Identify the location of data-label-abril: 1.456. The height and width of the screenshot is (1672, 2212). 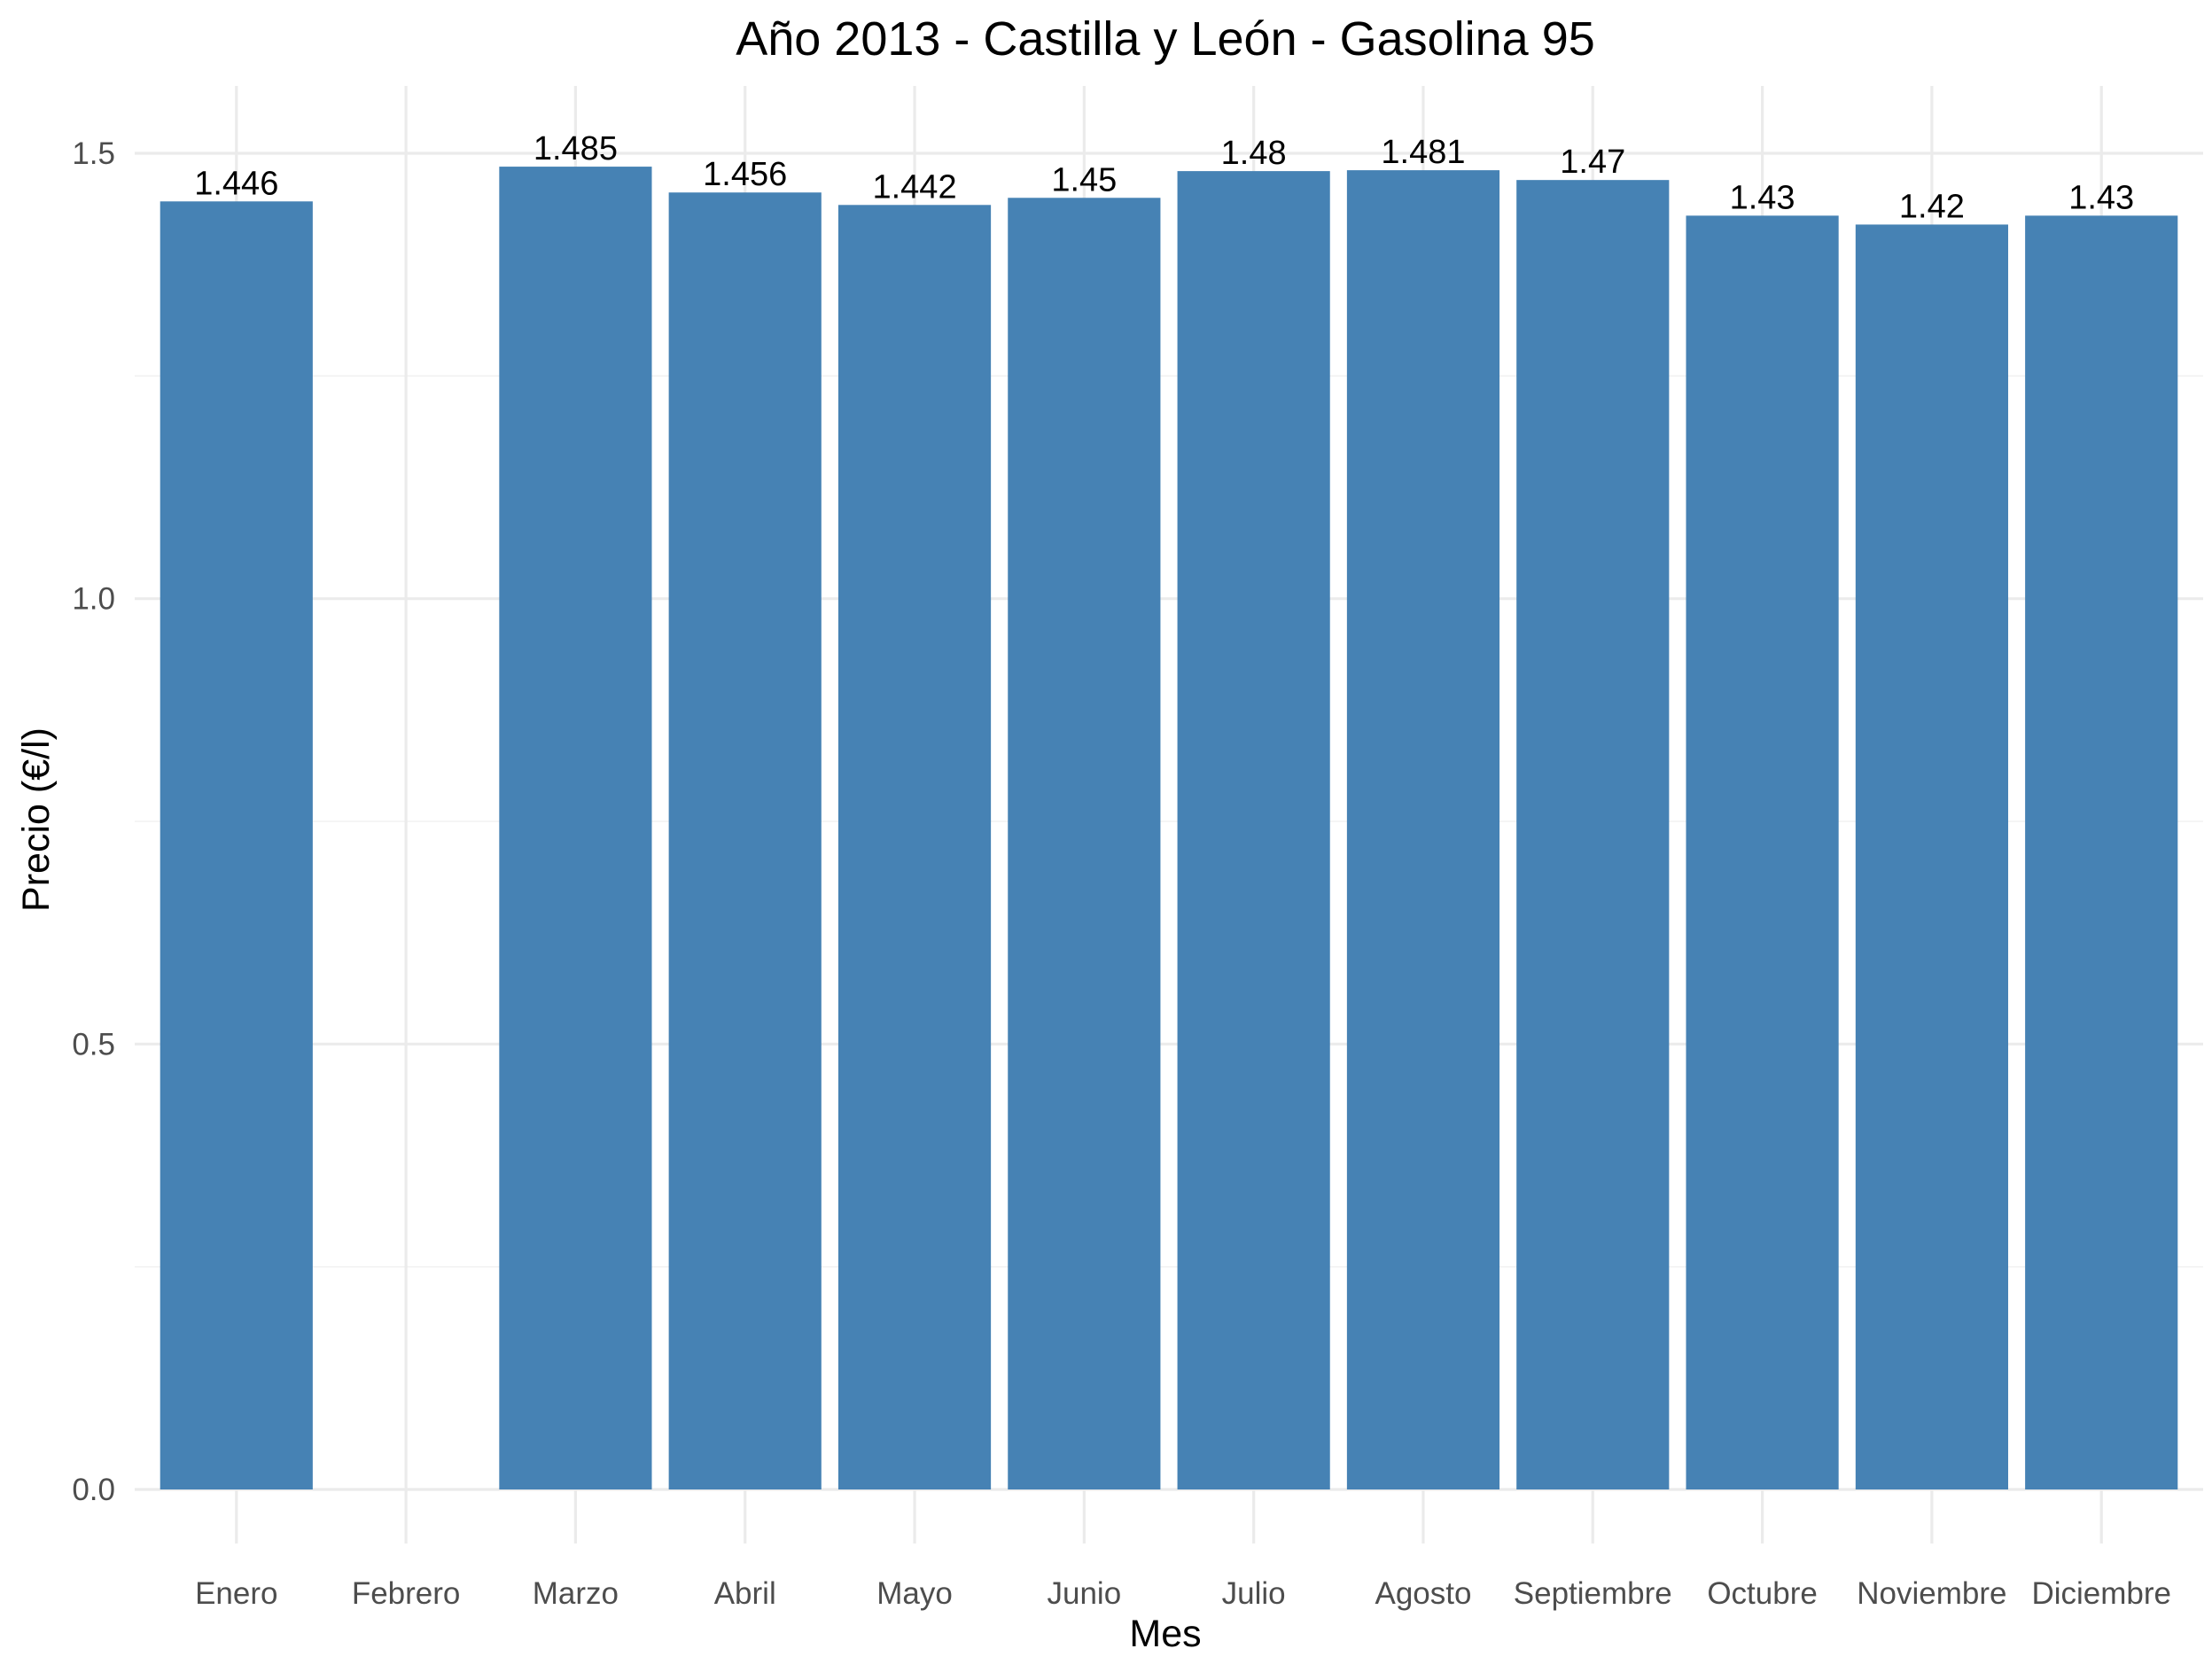
(745, 175).